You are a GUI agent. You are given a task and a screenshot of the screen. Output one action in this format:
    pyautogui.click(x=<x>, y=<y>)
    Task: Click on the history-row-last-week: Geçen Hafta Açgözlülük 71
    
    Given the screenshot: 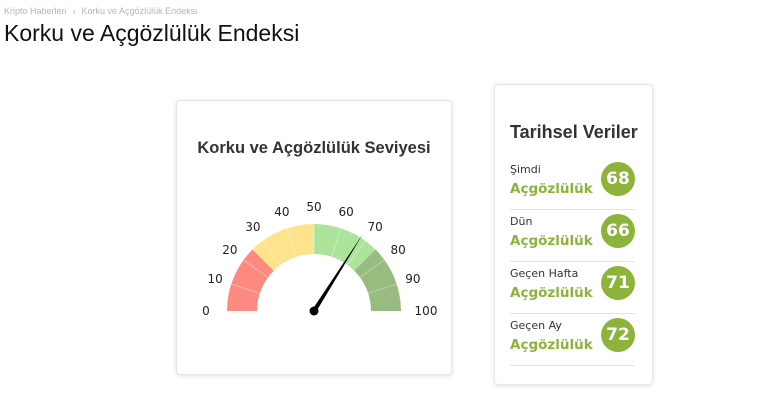 What is the action you would take?
    pyautogui.click(x=572, y=287)
    